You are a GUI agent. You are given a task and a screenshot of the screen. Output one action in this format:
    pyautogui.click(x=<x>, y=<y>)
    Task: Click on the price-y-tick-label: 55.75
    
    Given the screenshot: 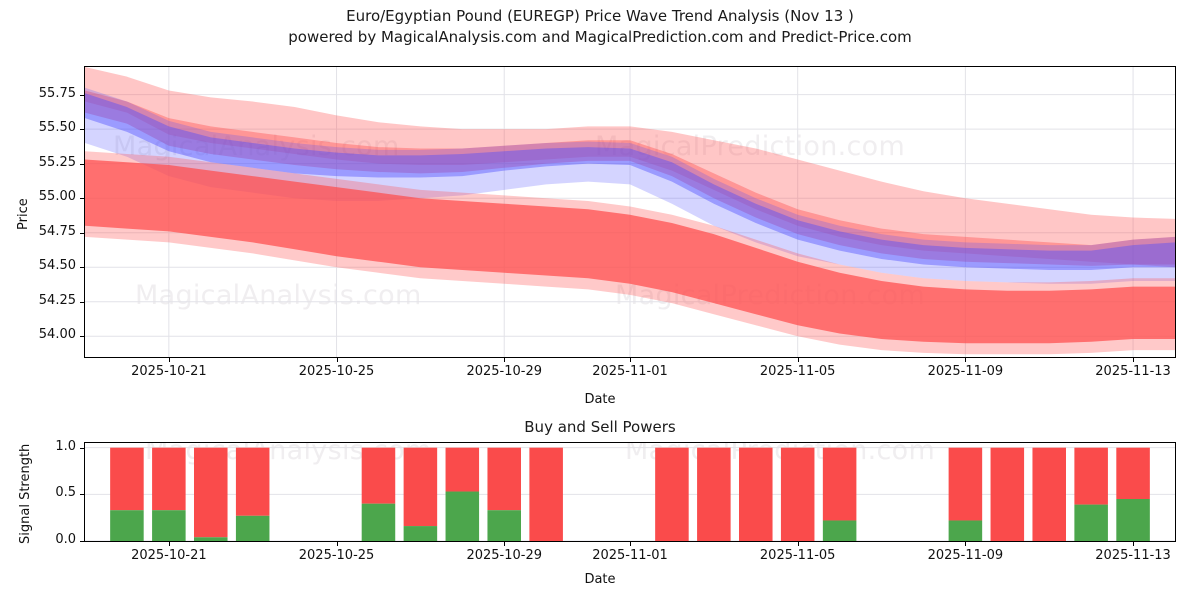 What is the action you would take?
    pyautogui.click(x=57, y=93)
    